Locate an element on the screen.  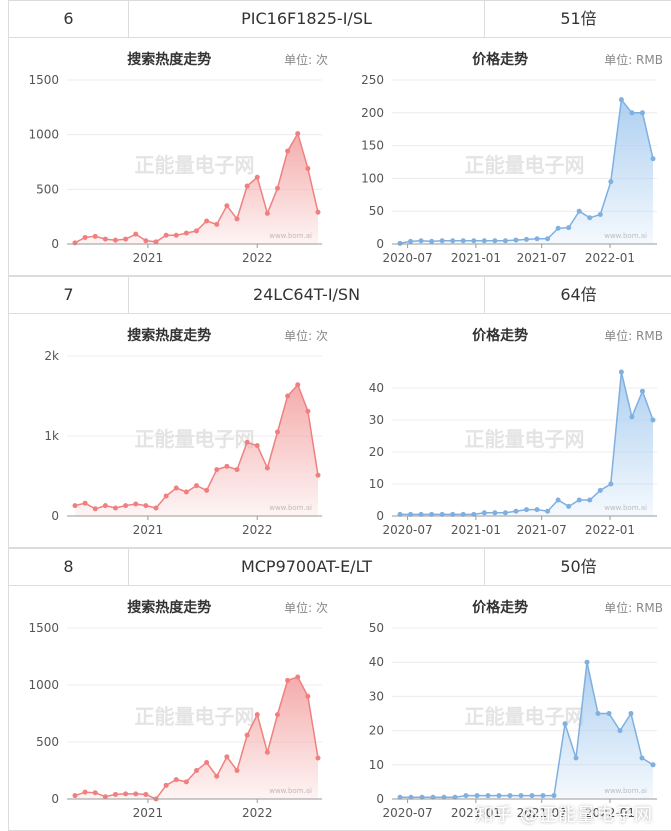
y-tick-label: 2k is located at coordinates (51, 356).